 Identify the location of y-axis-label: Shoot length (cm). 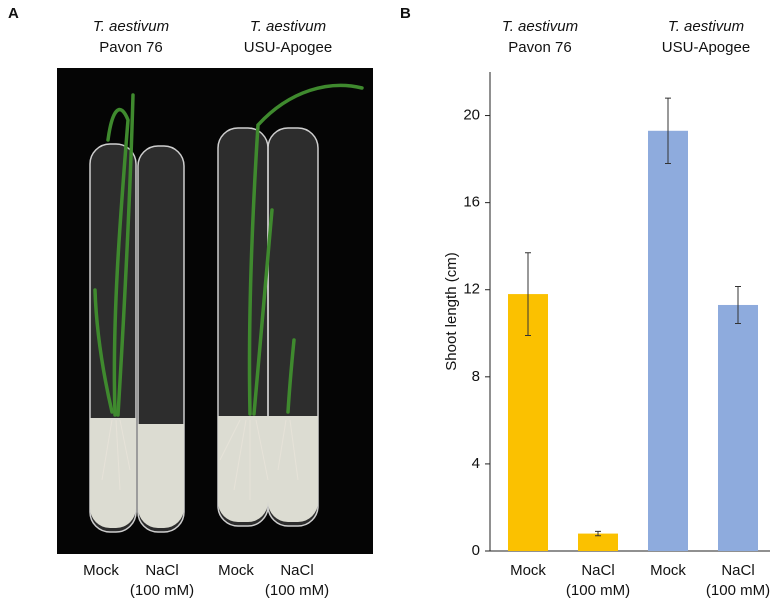
(451, 311).